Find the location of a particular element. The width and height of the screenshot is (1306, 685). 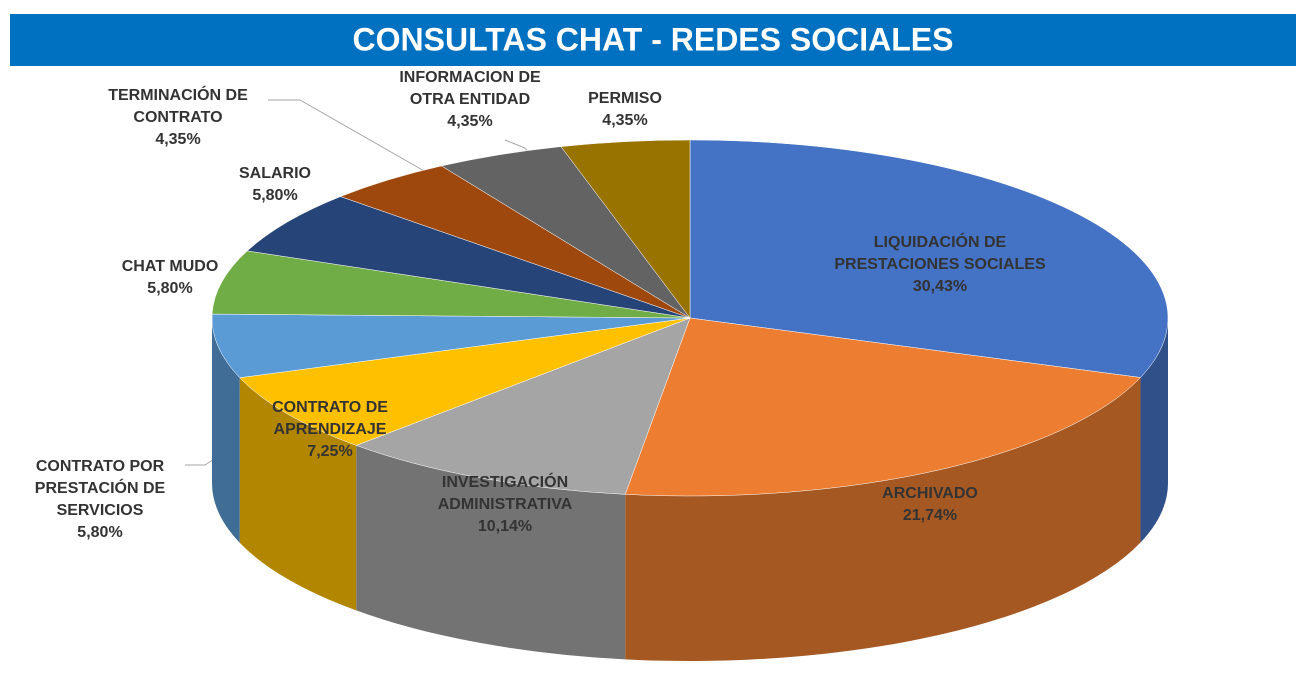

data-label: CHAT MUDO 5,80% is located at coordinates (170, 278).